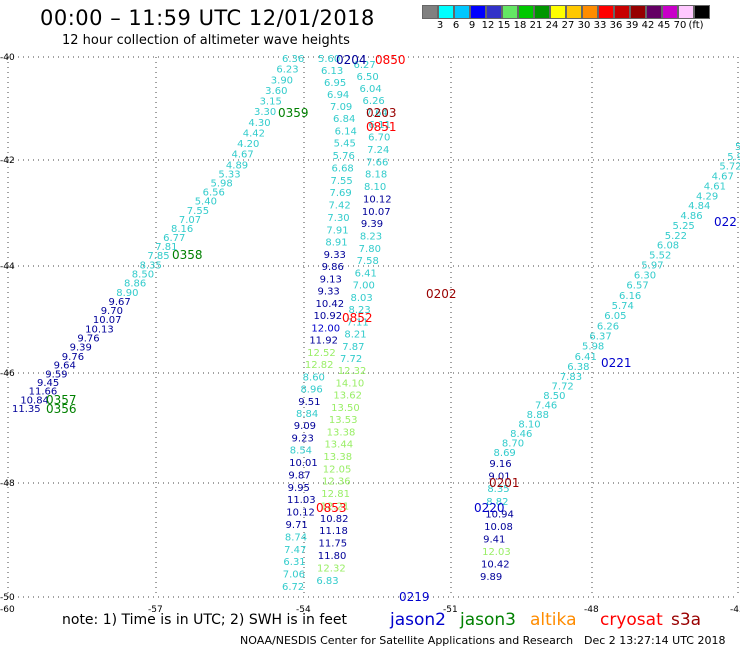 Image resolution: width=740 pixels, height=650 pixels. Describe the element at coordinates (187, 255) in the screenshot. I see `pass-time-label: 0358` at that location.